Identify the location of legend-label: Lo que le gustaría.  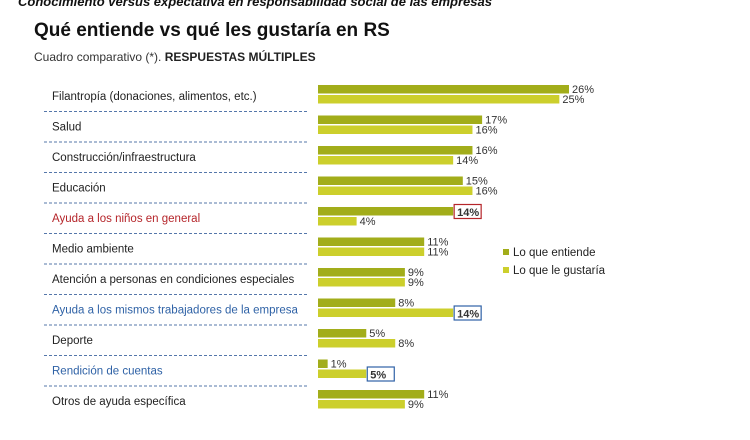
(559, 271).